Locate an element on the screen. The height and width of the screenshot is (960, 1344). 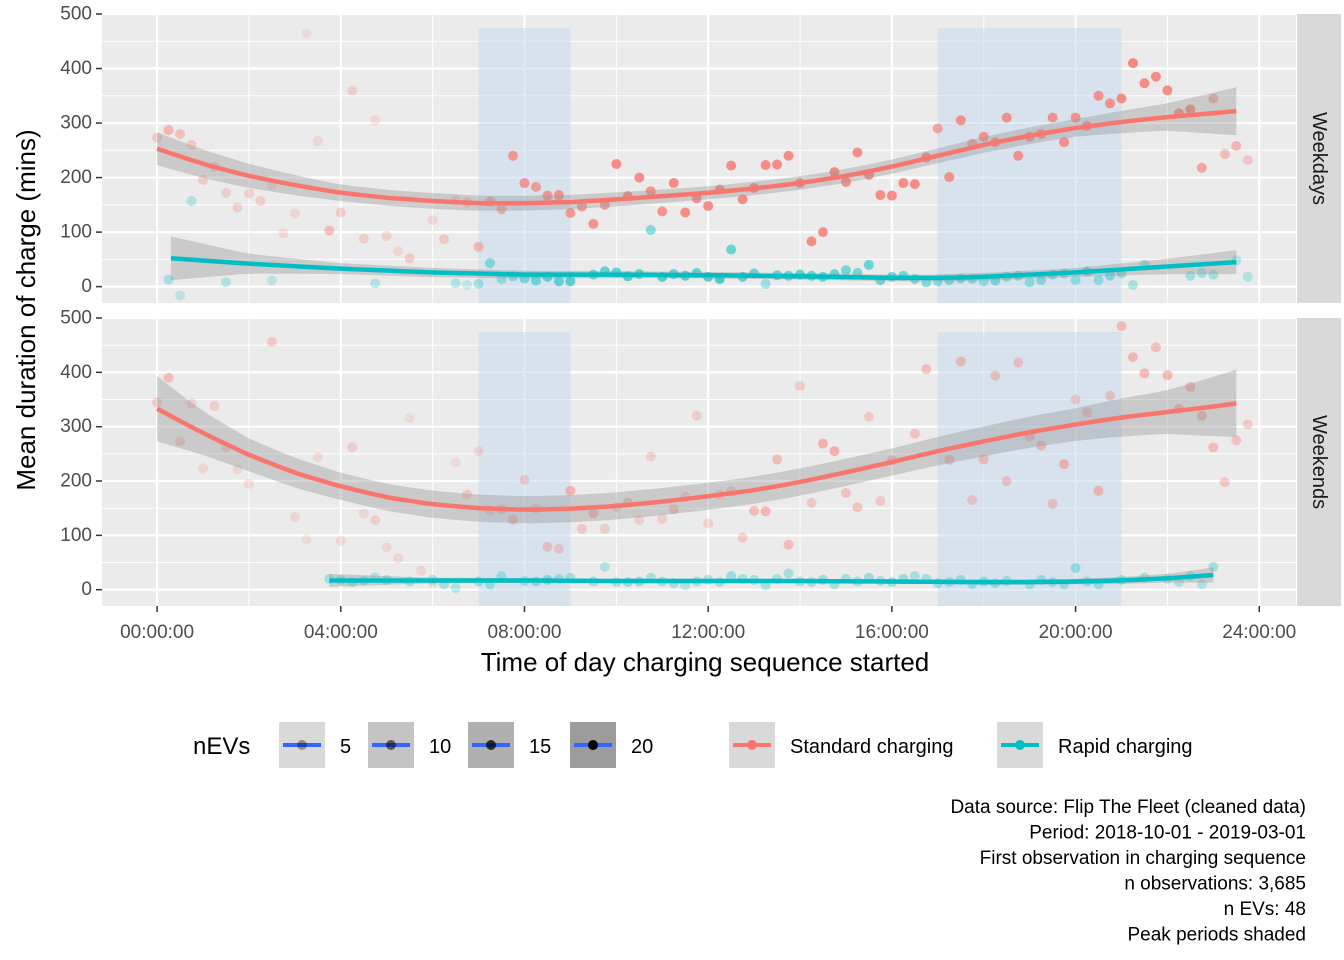
legend-key-standard is located at coordinates (752, 745).